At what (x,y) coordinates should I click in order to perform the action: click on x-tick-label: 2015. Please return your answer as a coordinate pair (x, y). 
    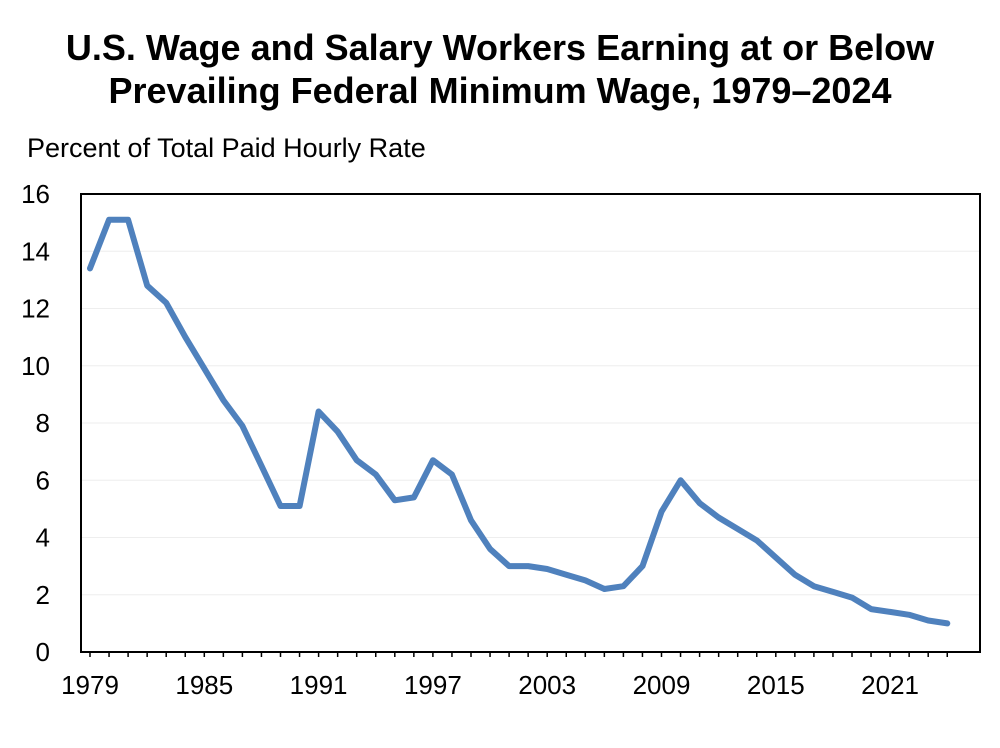
    Looking at the image, I should click on (776, 685).